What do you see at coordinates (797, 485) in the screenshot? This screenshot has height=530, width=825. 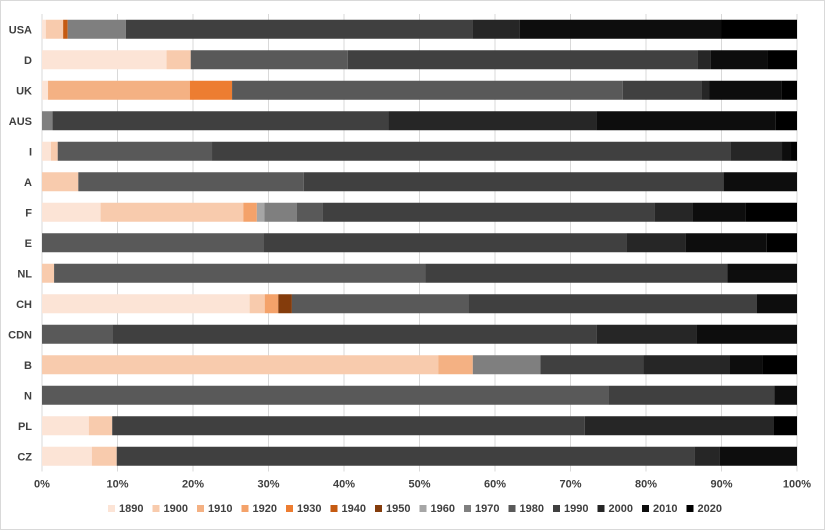 I see `x-tick-label: 100%` at bounding box center [797, 485].